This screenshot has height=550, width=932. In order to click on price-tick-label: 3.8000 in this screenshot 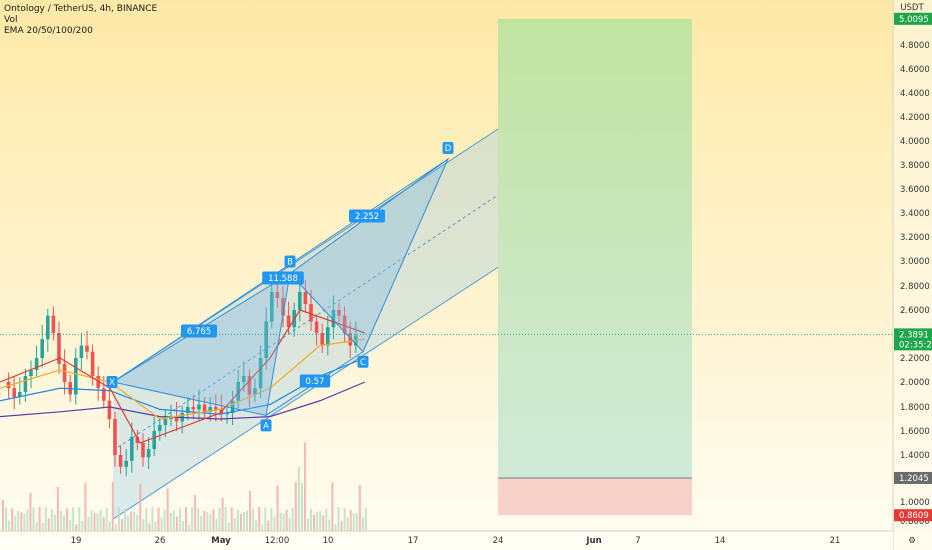, I will do `click(915, 166)`.